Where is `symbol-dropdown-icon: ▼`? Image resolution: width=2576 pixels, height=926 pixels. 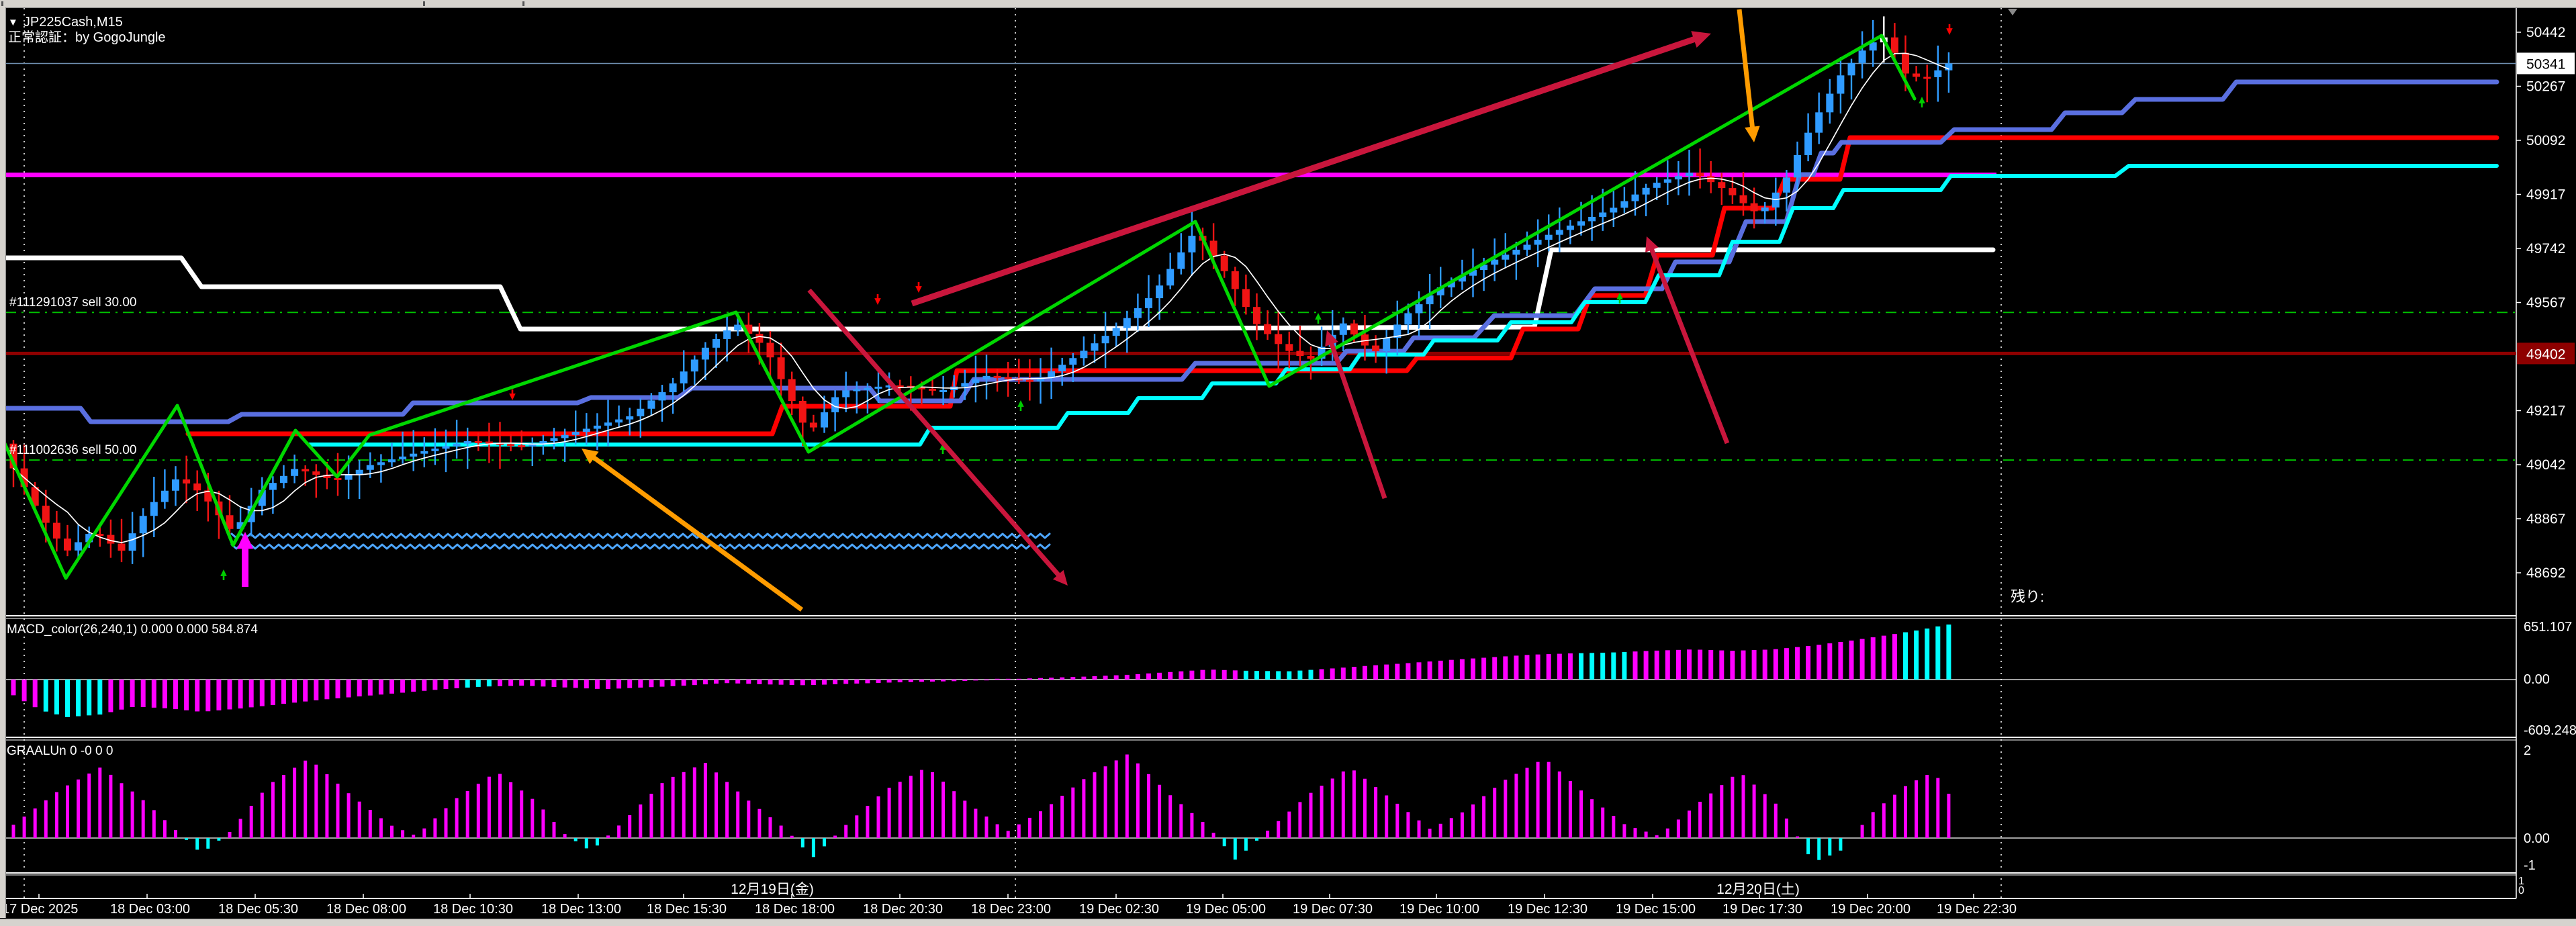 symbol-dropdown-icon: ▼ is located at coordinates (13, 22).